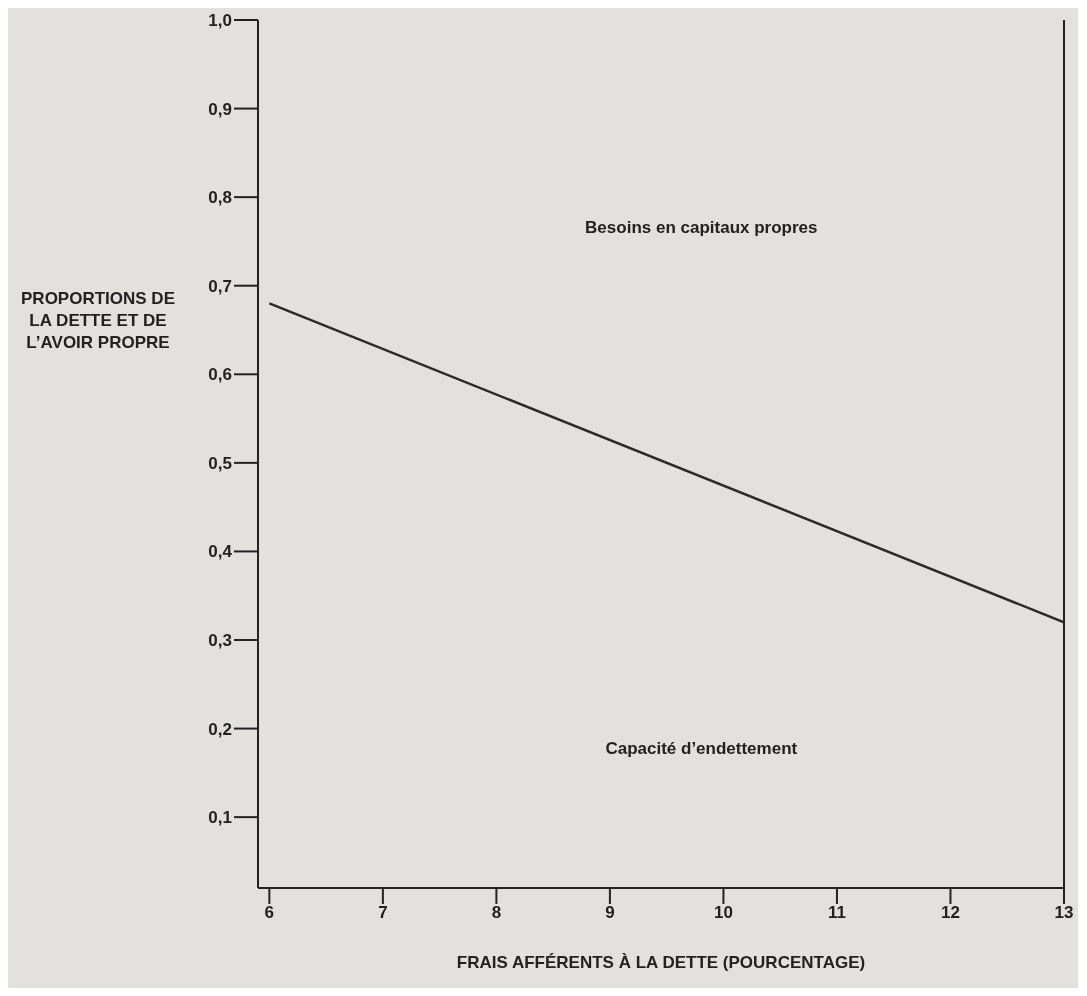  Describe the element at coordinates (220, 818) in the screenshot. I see `y-tick-label: 0,1` at that location.